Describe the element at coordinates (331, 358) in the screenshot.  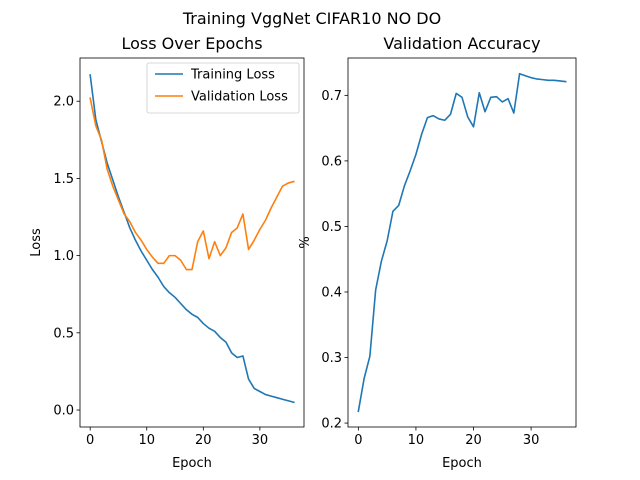
I see `y-tick-label: 0.3` at that location.